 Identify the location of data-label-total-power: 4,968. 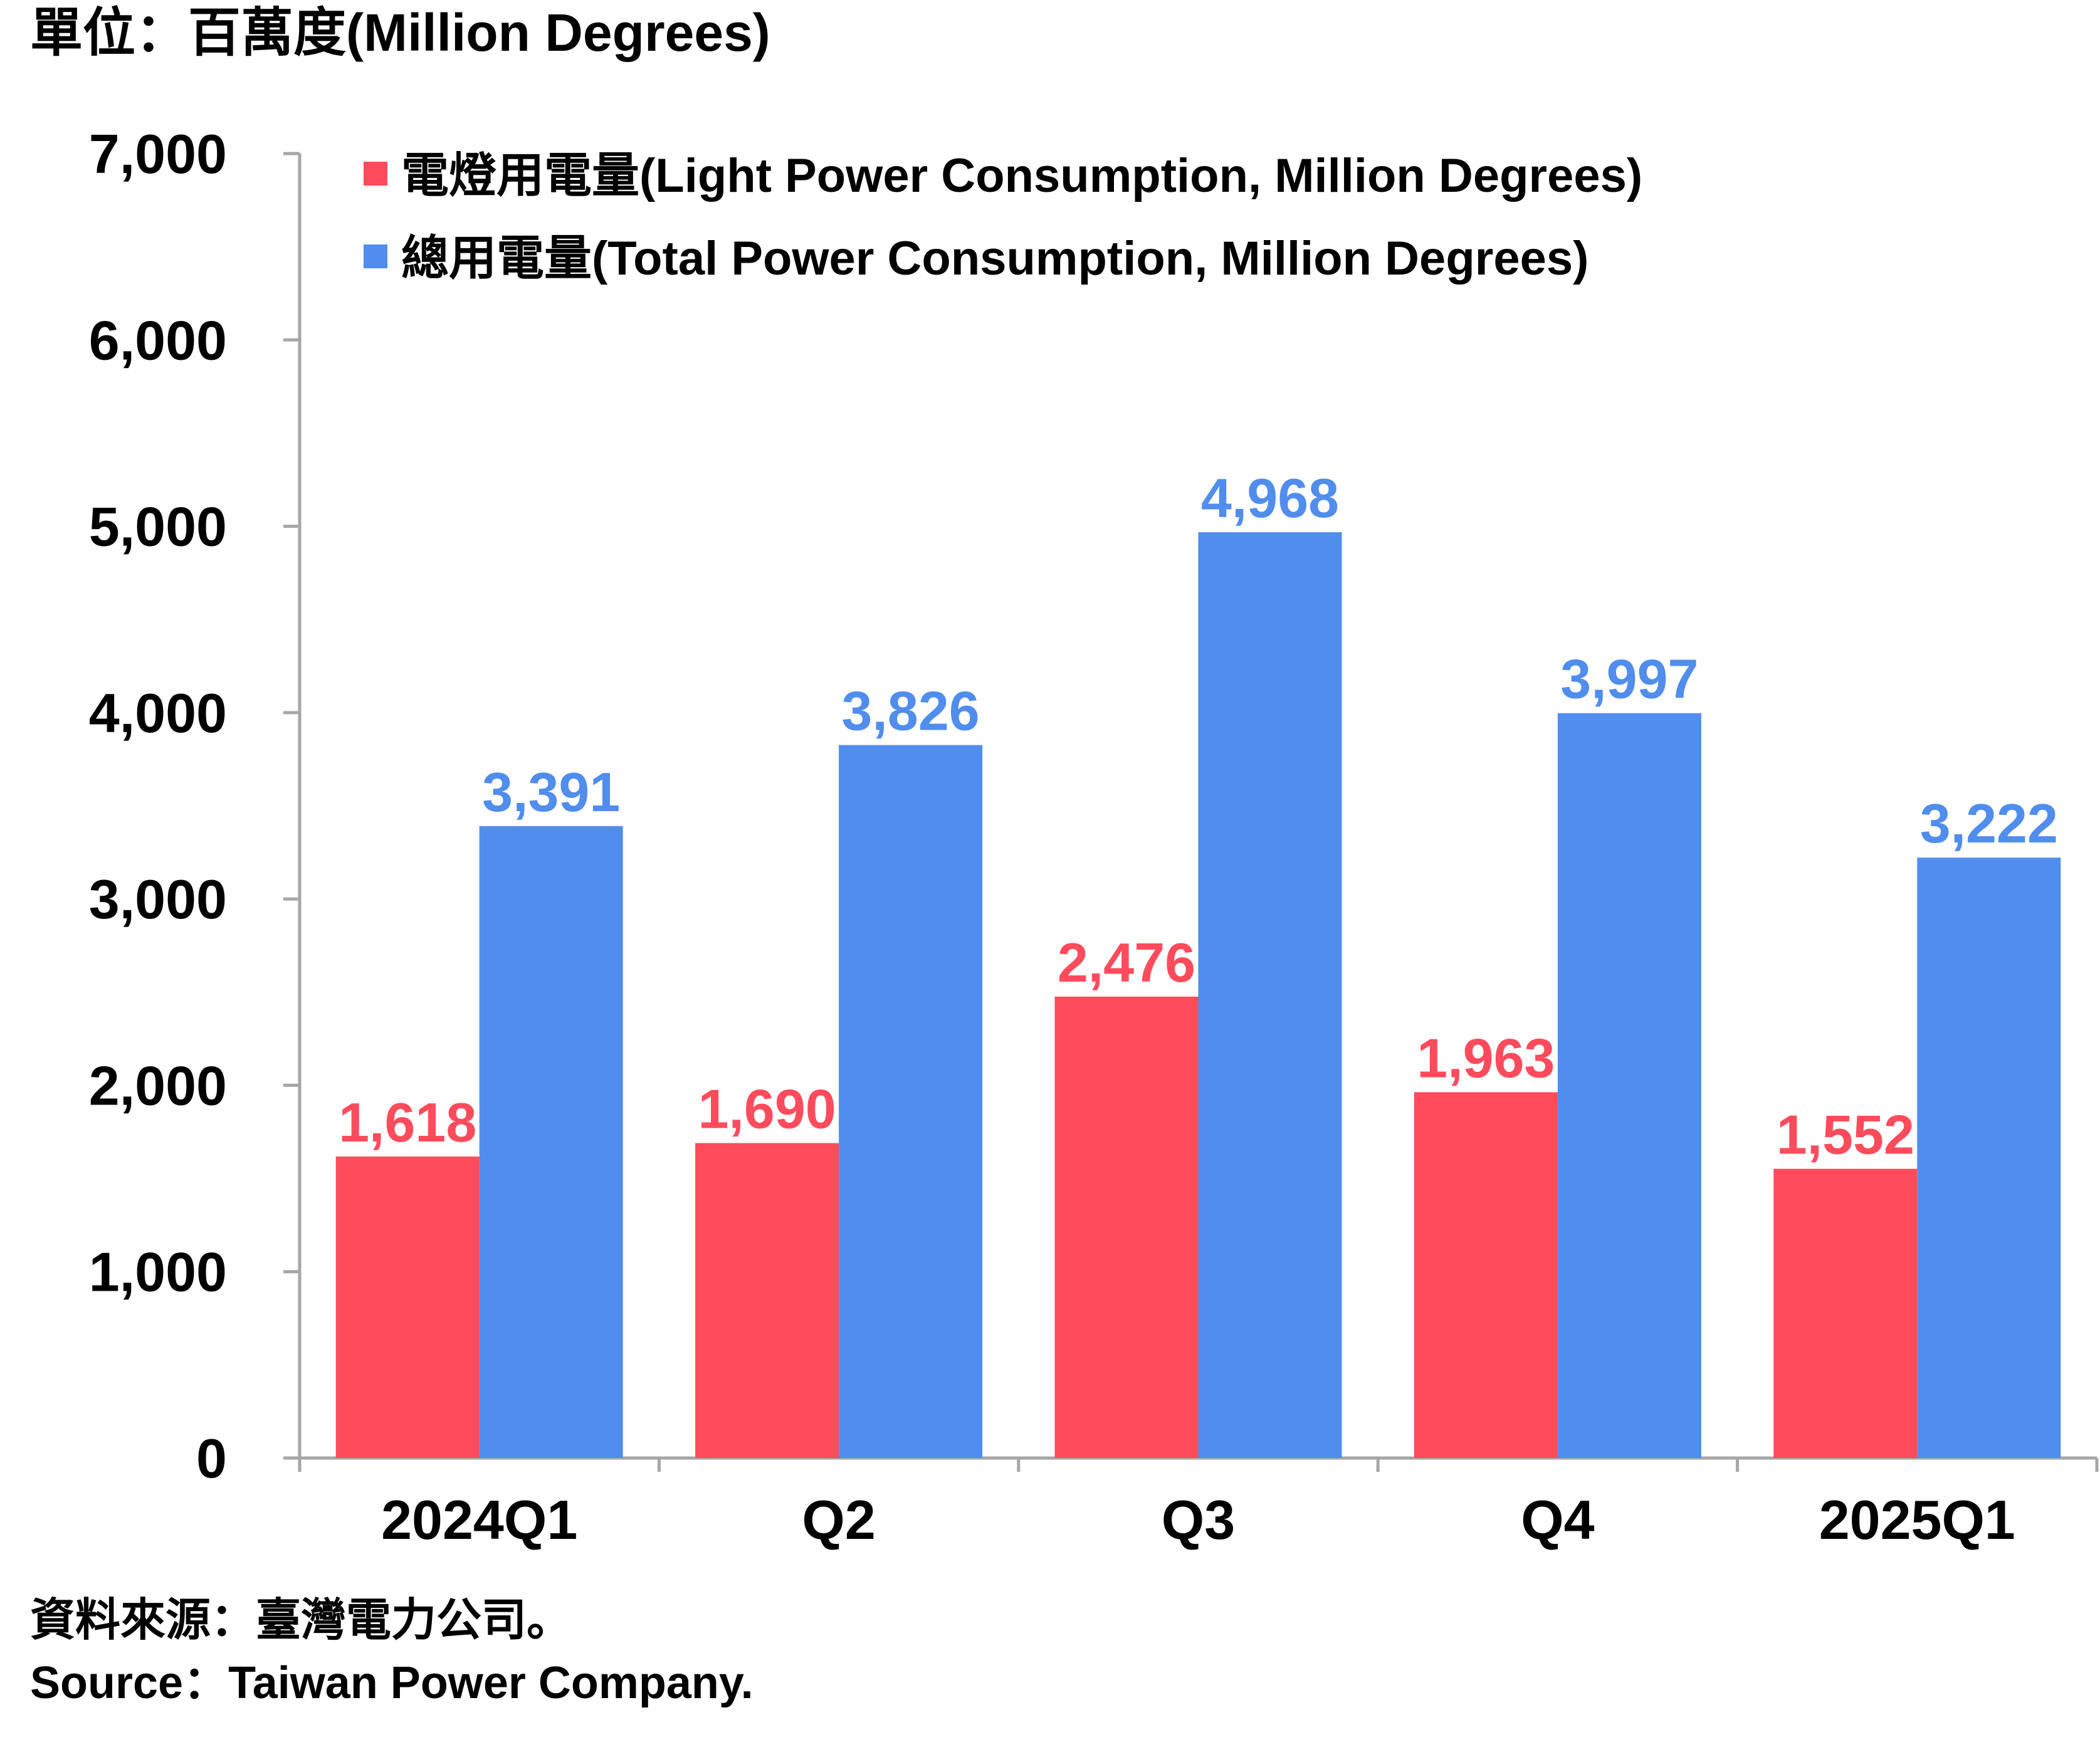
(1270, 498).